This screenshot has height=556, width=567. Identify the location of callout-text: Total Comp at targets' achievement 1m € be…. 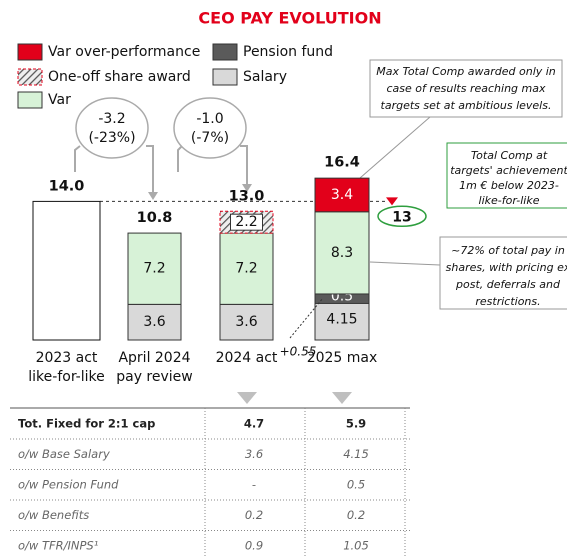
(508, 178).